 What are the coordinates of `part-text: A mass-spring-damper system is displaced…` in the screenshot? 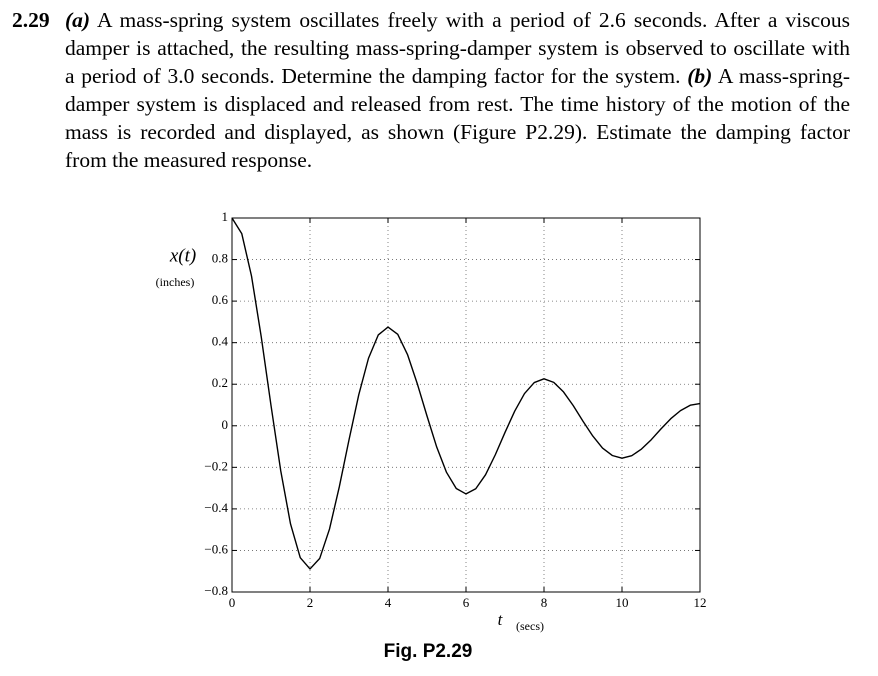 It's located at (457, 118).